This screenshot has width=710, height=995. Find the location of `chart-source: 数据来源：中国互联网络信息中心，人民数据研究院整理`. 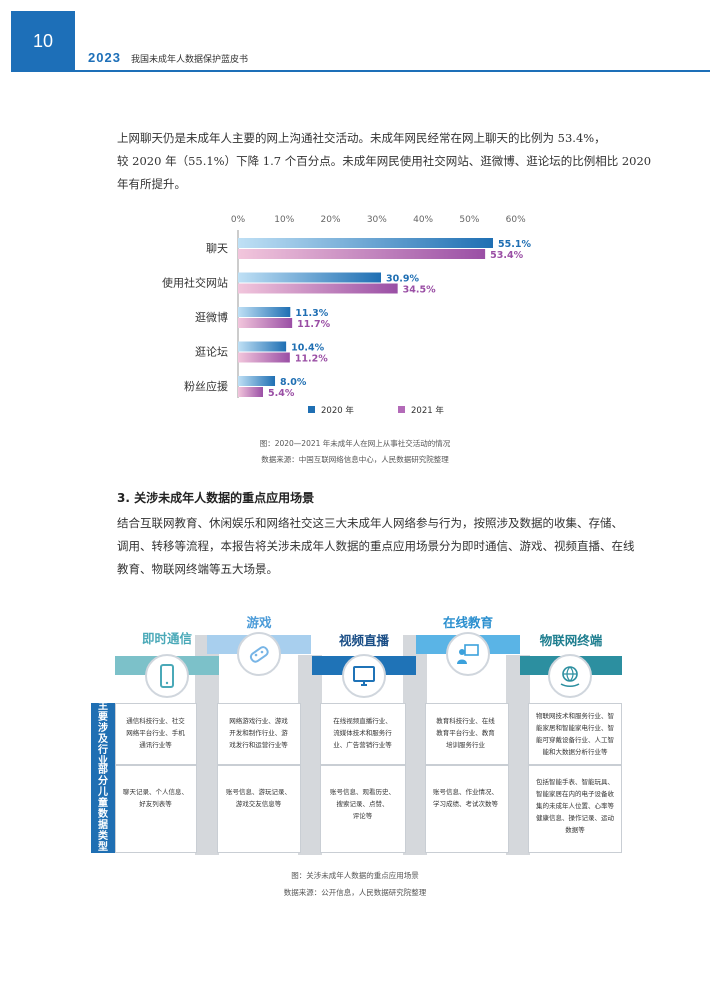

chart-source: 数据来源：中国互联网络信息中心，人民数据研究院整理 is located at coordinates (355, 459).